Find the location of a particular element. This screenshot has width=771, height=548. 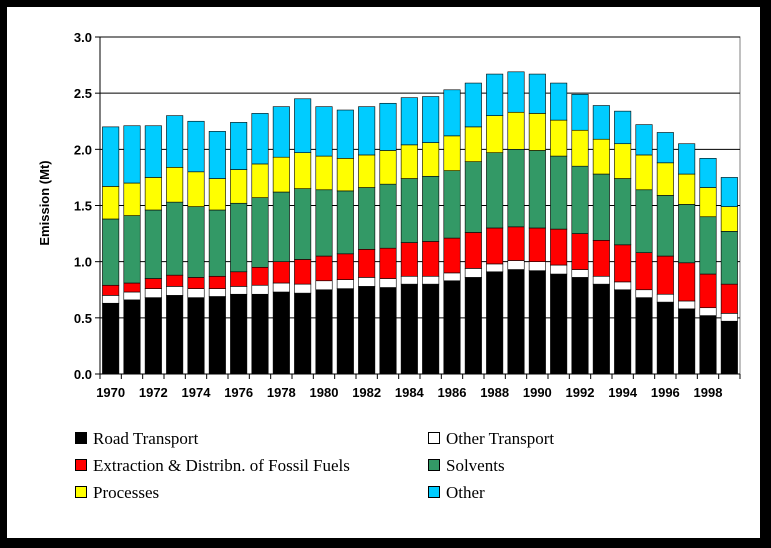

y-tick-label: 0.0 is located at coordinates (83, 374).